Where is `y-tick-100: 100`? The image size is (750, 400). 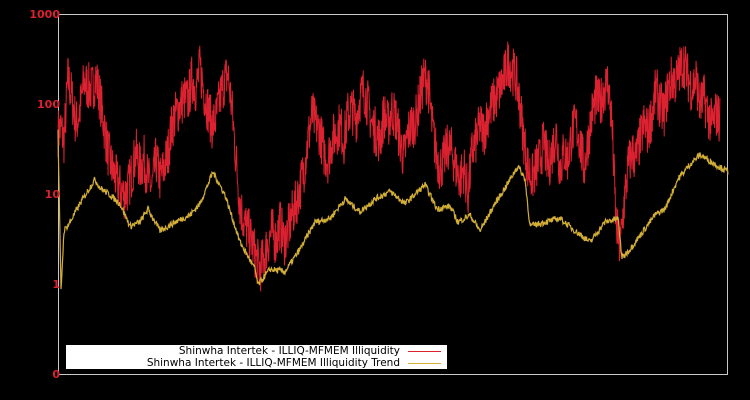
y-tick-100: 100 is located at coordinates (48, 104).